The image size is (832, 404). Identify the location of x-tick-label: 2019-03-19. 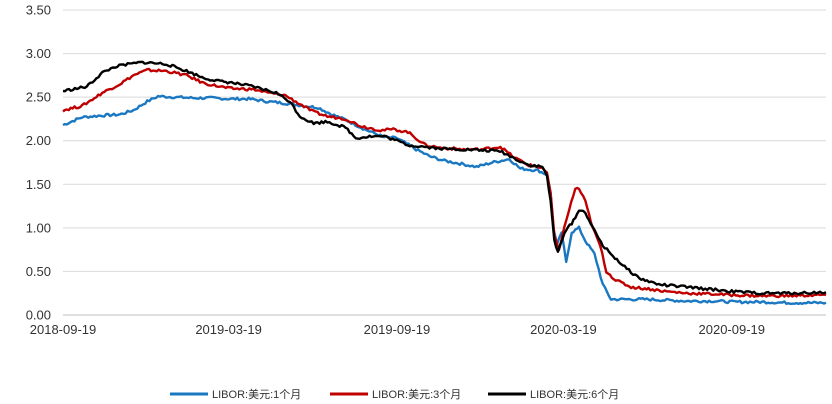
(228, 329).